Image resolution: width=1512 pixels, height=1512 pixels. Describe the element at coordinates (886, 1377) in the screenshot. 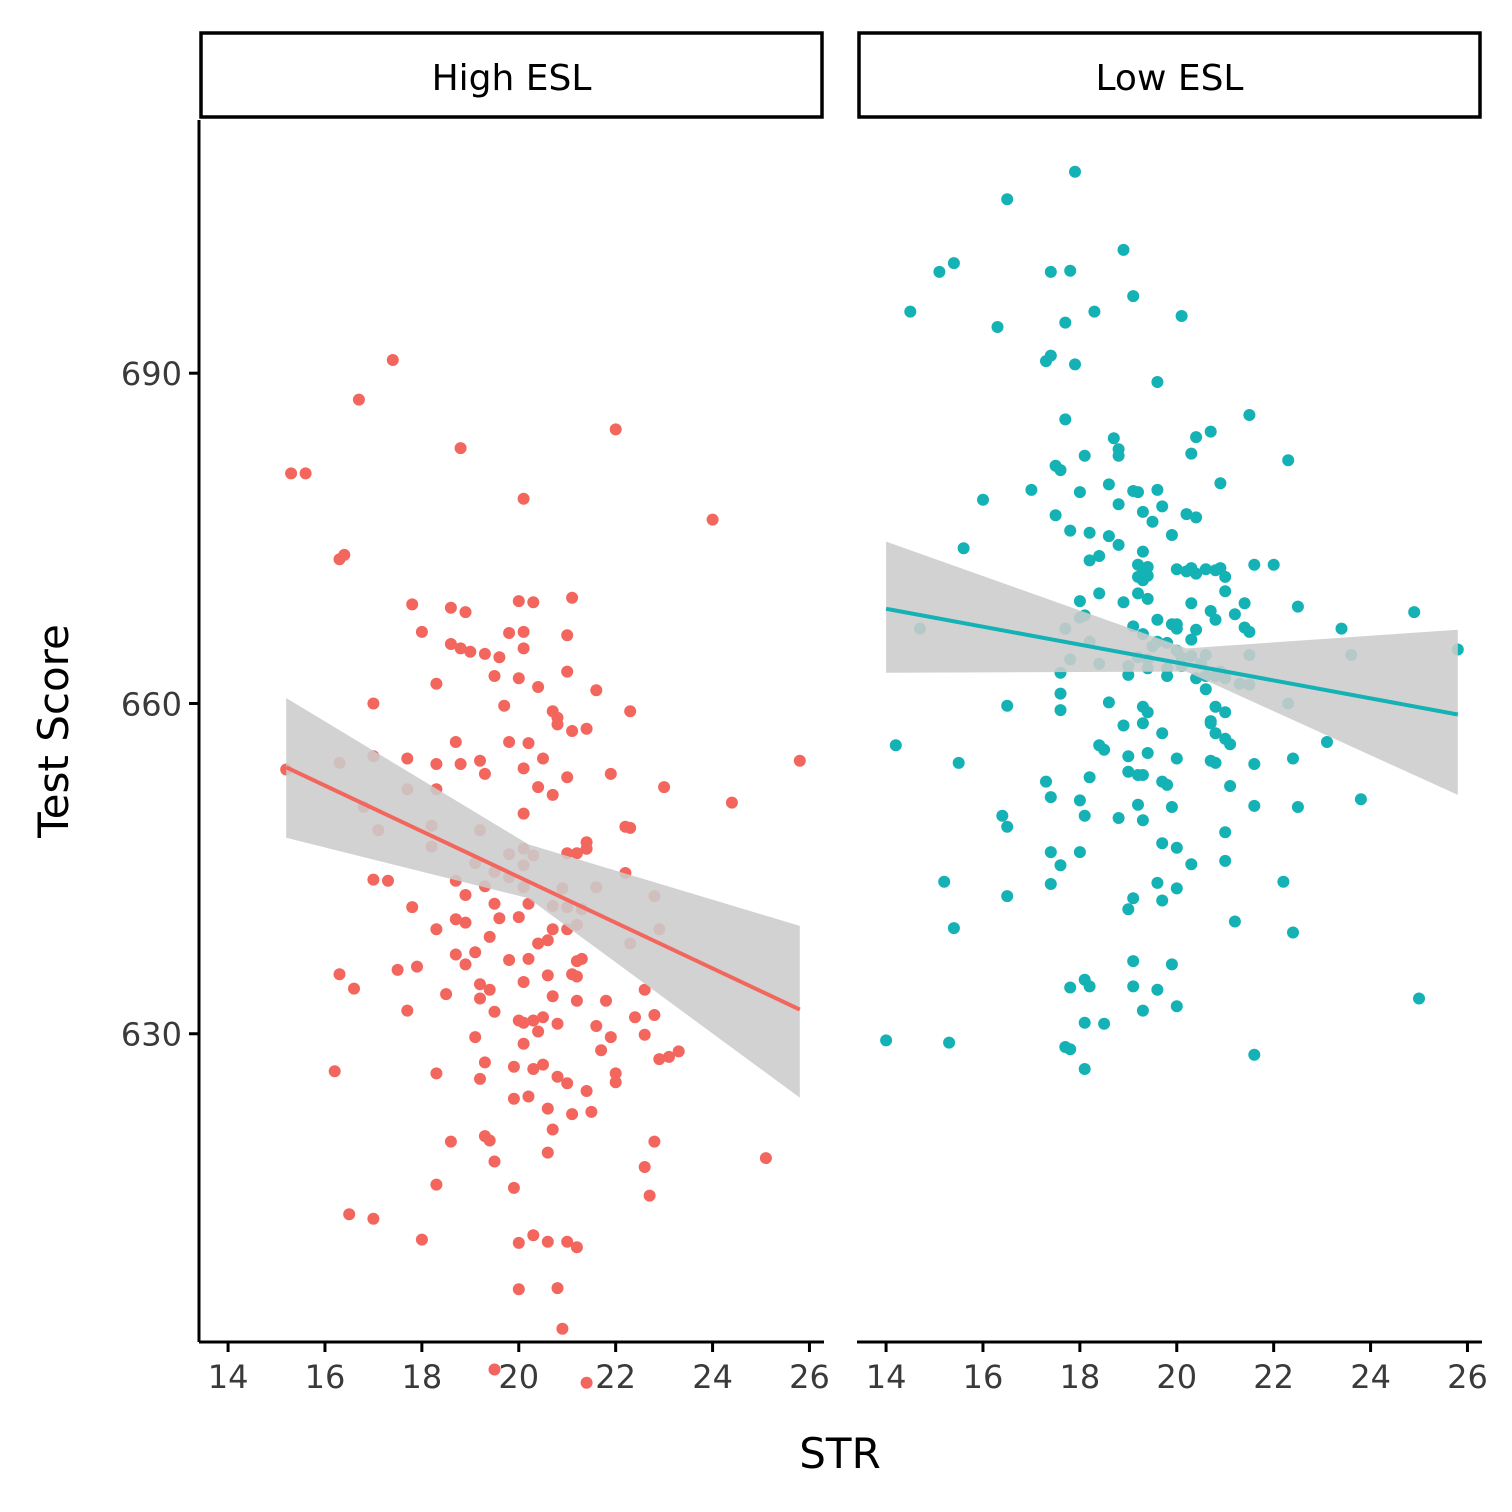

I see `x-tick-label: 14` at that location.